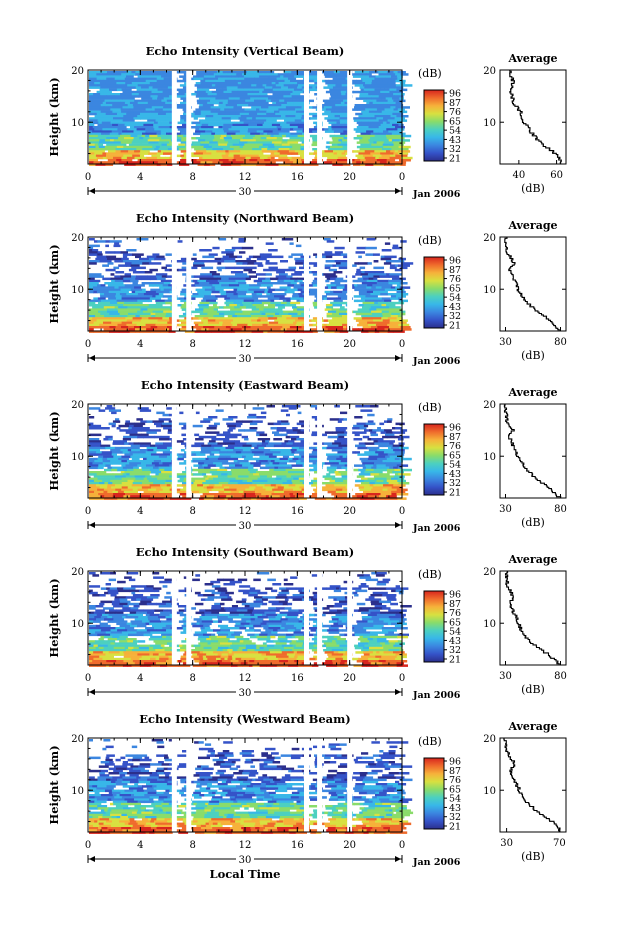  What do you see at coordinates (77, 71) in the screenshot?
I see `y-tick-label: 20` at bounding box center [77, 71].